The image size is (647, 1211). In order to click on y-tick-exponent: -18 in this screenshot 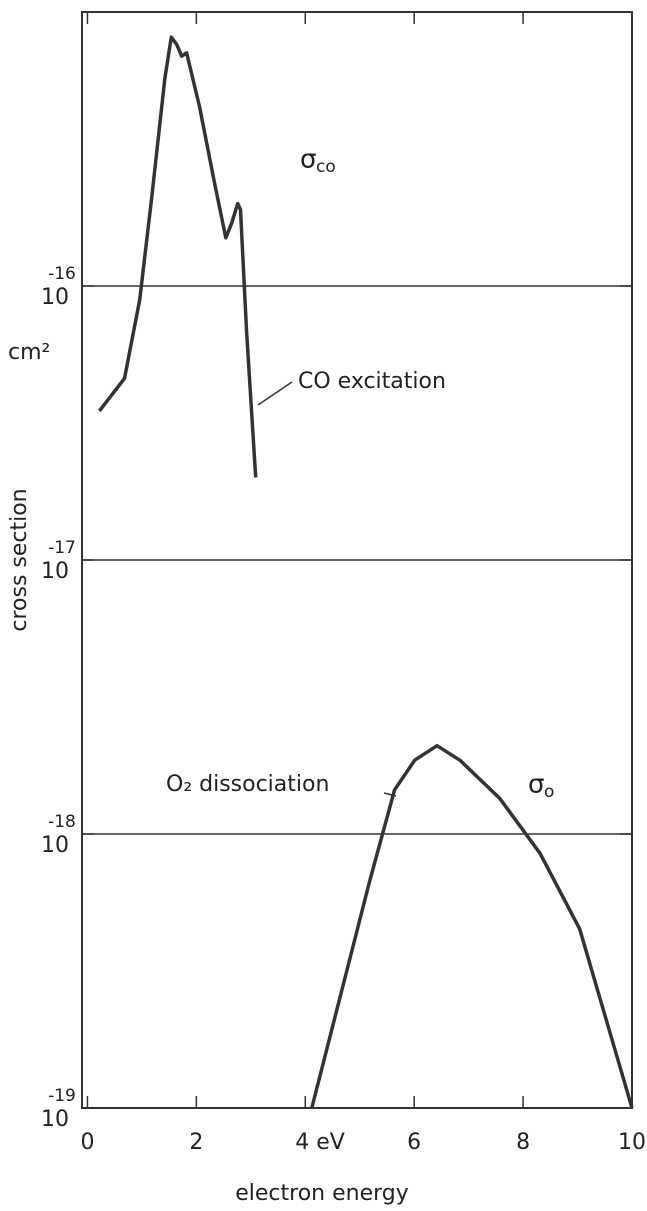, I will do `click(62, 822)`.